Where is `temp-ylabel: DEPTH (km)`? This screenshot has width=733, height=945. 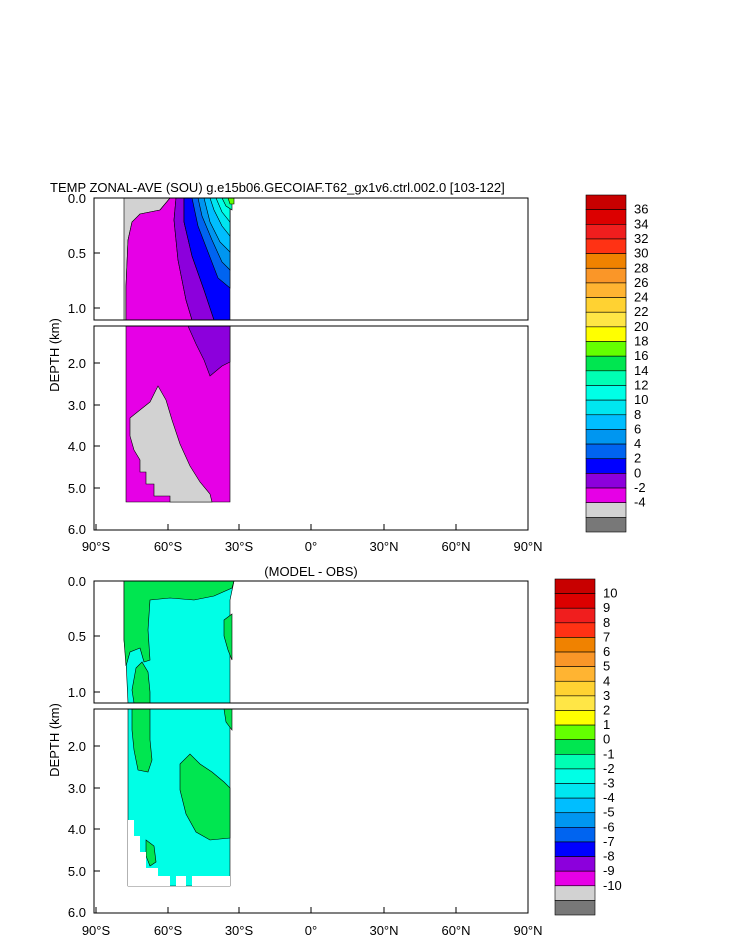 temp-ylabel: DEPTH (km) is located at coordinates (54, 355).